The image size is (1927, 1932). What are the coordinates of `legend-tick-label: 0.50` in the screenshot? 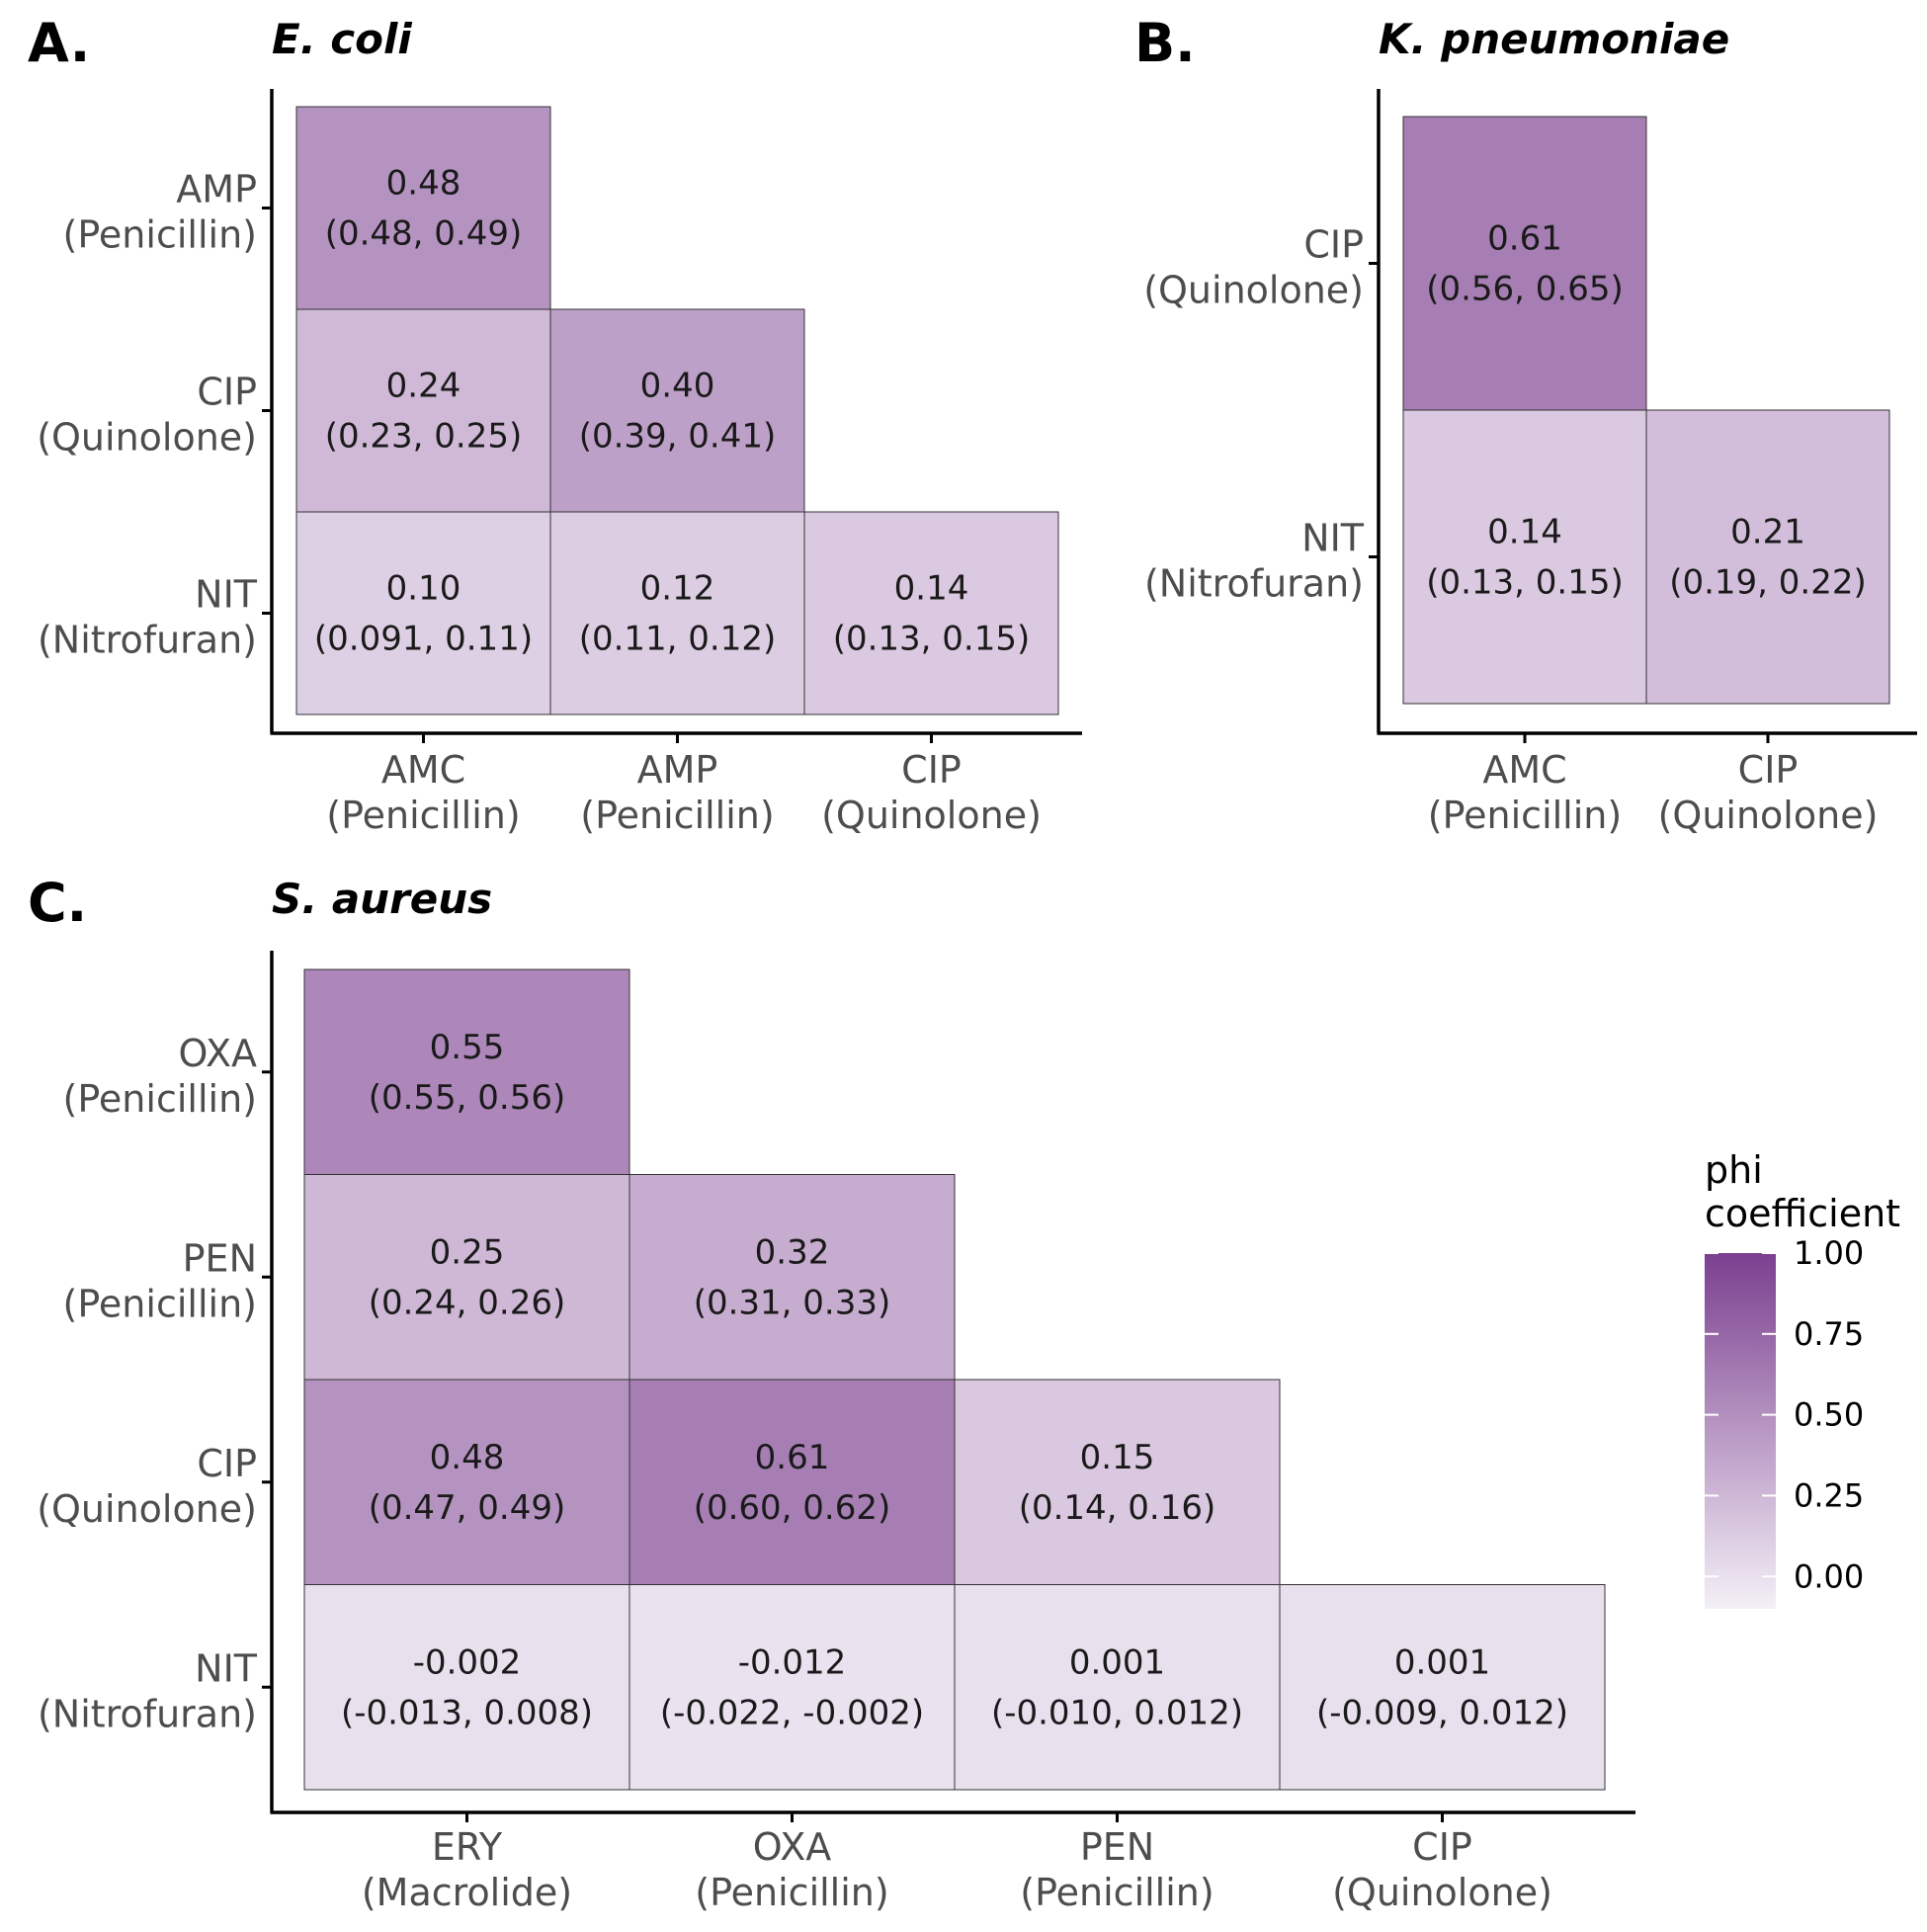 It's located at (1829, 1415).